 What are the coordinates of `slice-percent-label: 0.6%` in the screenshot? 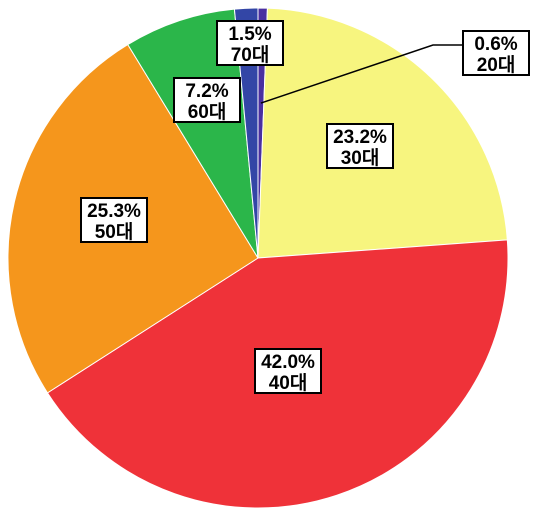 It's located at (495, 44).